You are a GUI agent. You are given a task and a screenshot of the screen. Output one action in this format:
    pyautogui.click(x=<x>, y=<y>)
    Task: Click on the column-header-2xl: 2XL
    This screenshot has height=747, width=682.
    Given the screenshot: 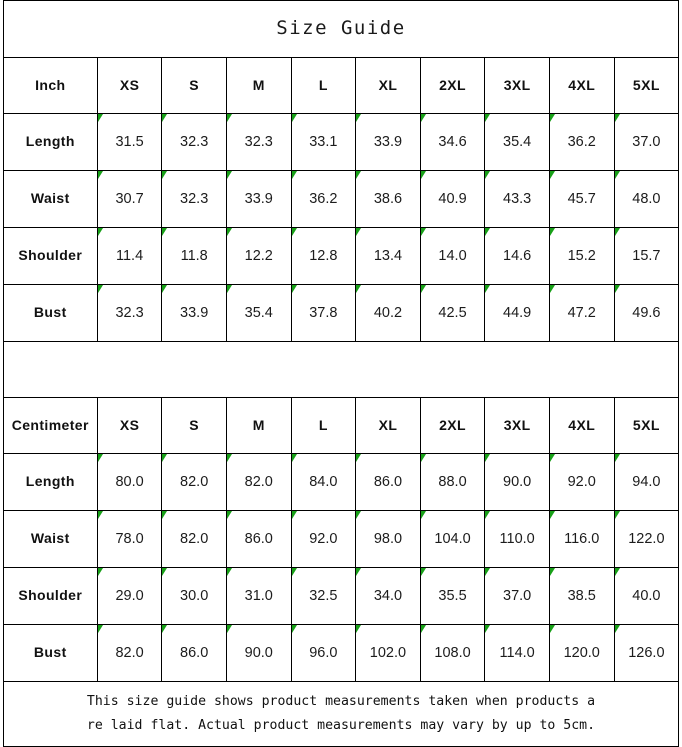 What is the action you would take?
    pyautogui.click(x=452, y=425)
    